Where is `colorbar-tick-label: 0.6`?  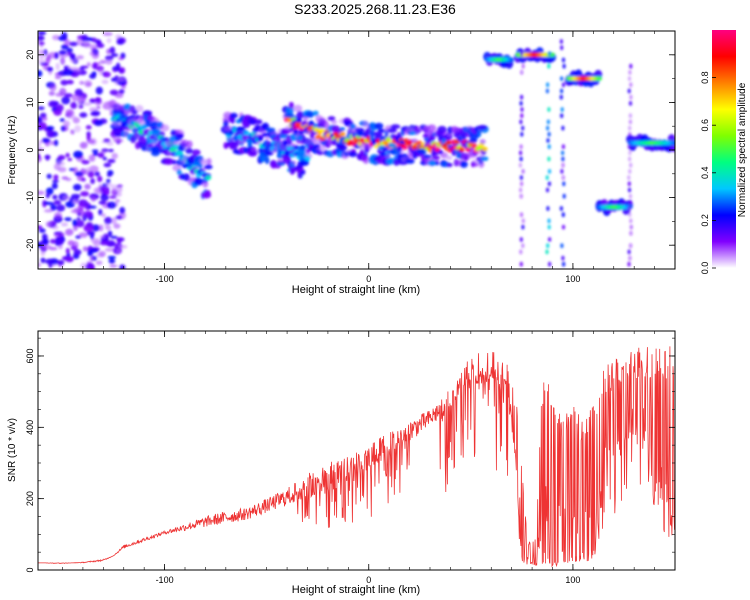 colorbar-tick-label: 0.6 is located at coordinates (705, 125).